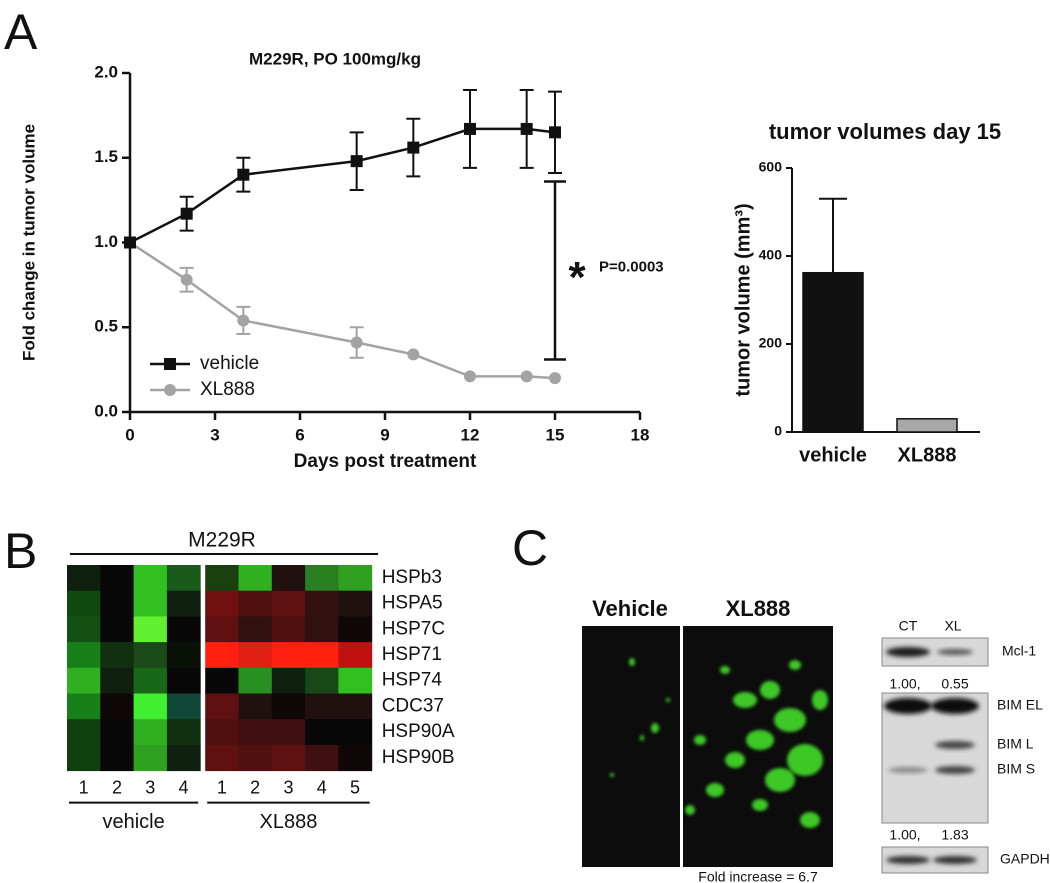 The width and height of the screenshot is (1050, 883). I want to click on column-label: 3, so click(288, 787).